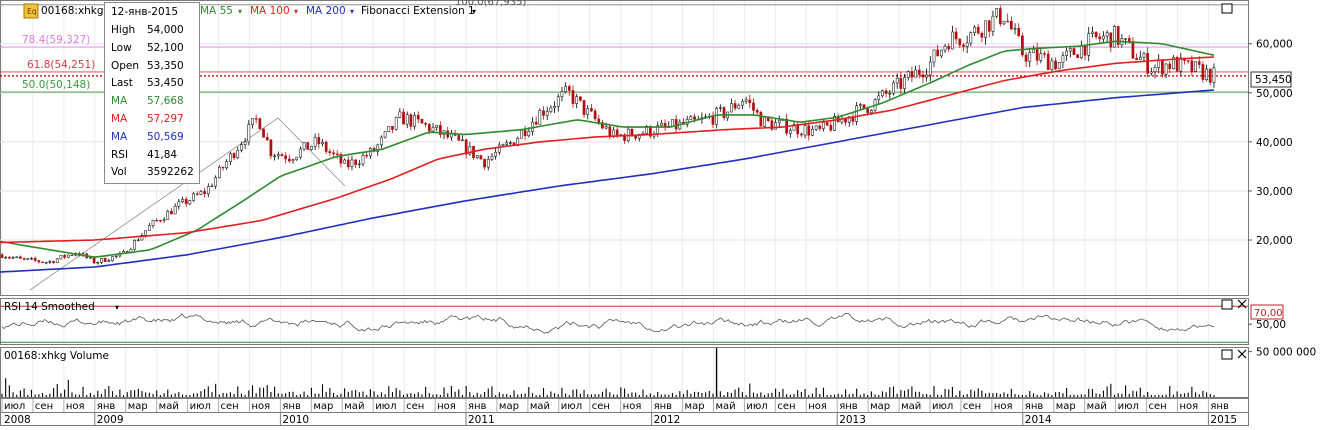 This screenshot has width=1340, height=430. What do you see at coordinates (1242, 354) in the screenshot?
I see `close-volume-icon` at bounding box center [1242, 354].